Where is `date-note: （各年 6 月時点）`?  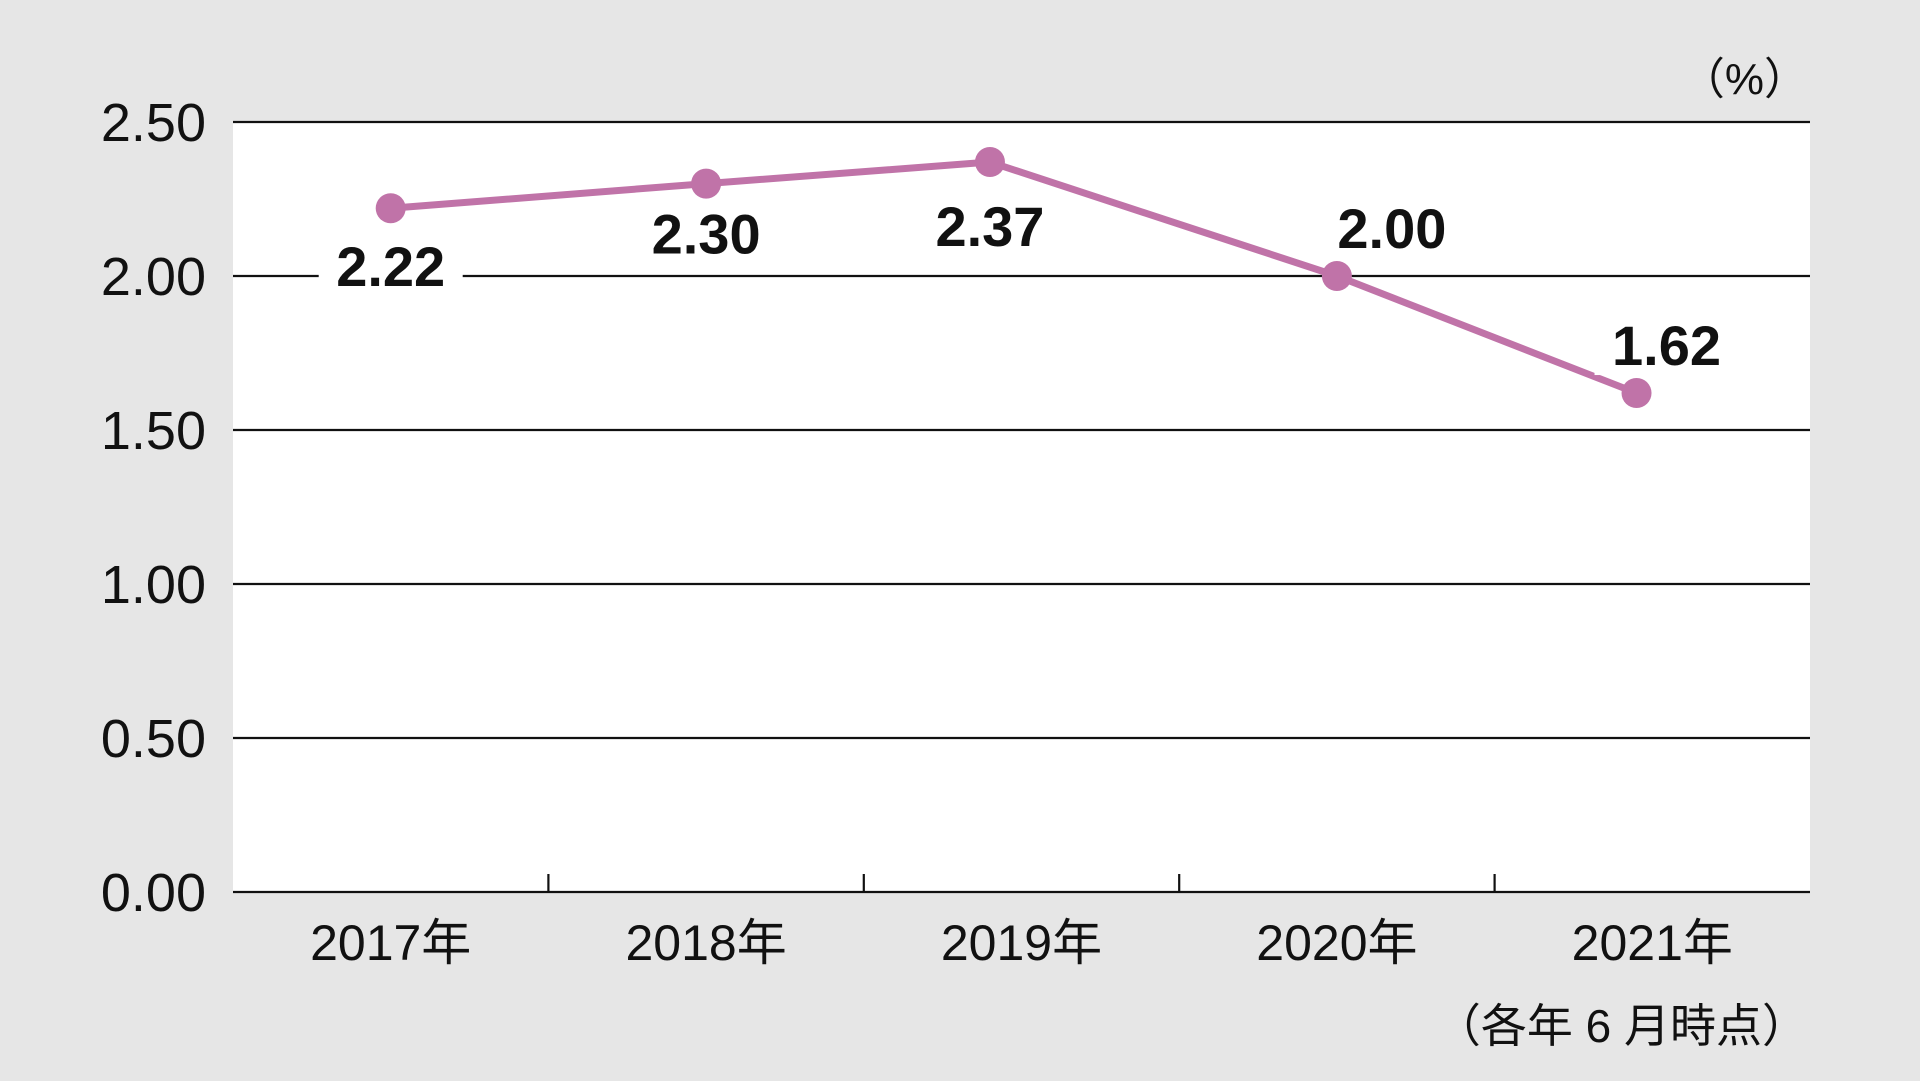
date-note: （各年 6 月時点） is located at coordinates (1621, 1026).